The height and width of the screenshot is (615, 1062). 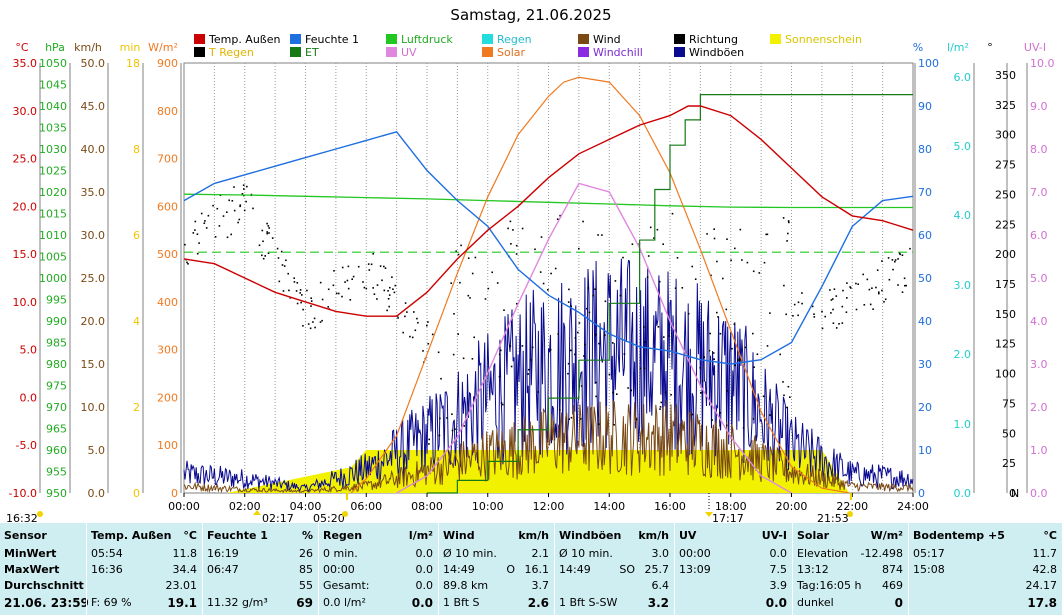 I want to click on left-axis-label: 300, so click(x=167, y=350).